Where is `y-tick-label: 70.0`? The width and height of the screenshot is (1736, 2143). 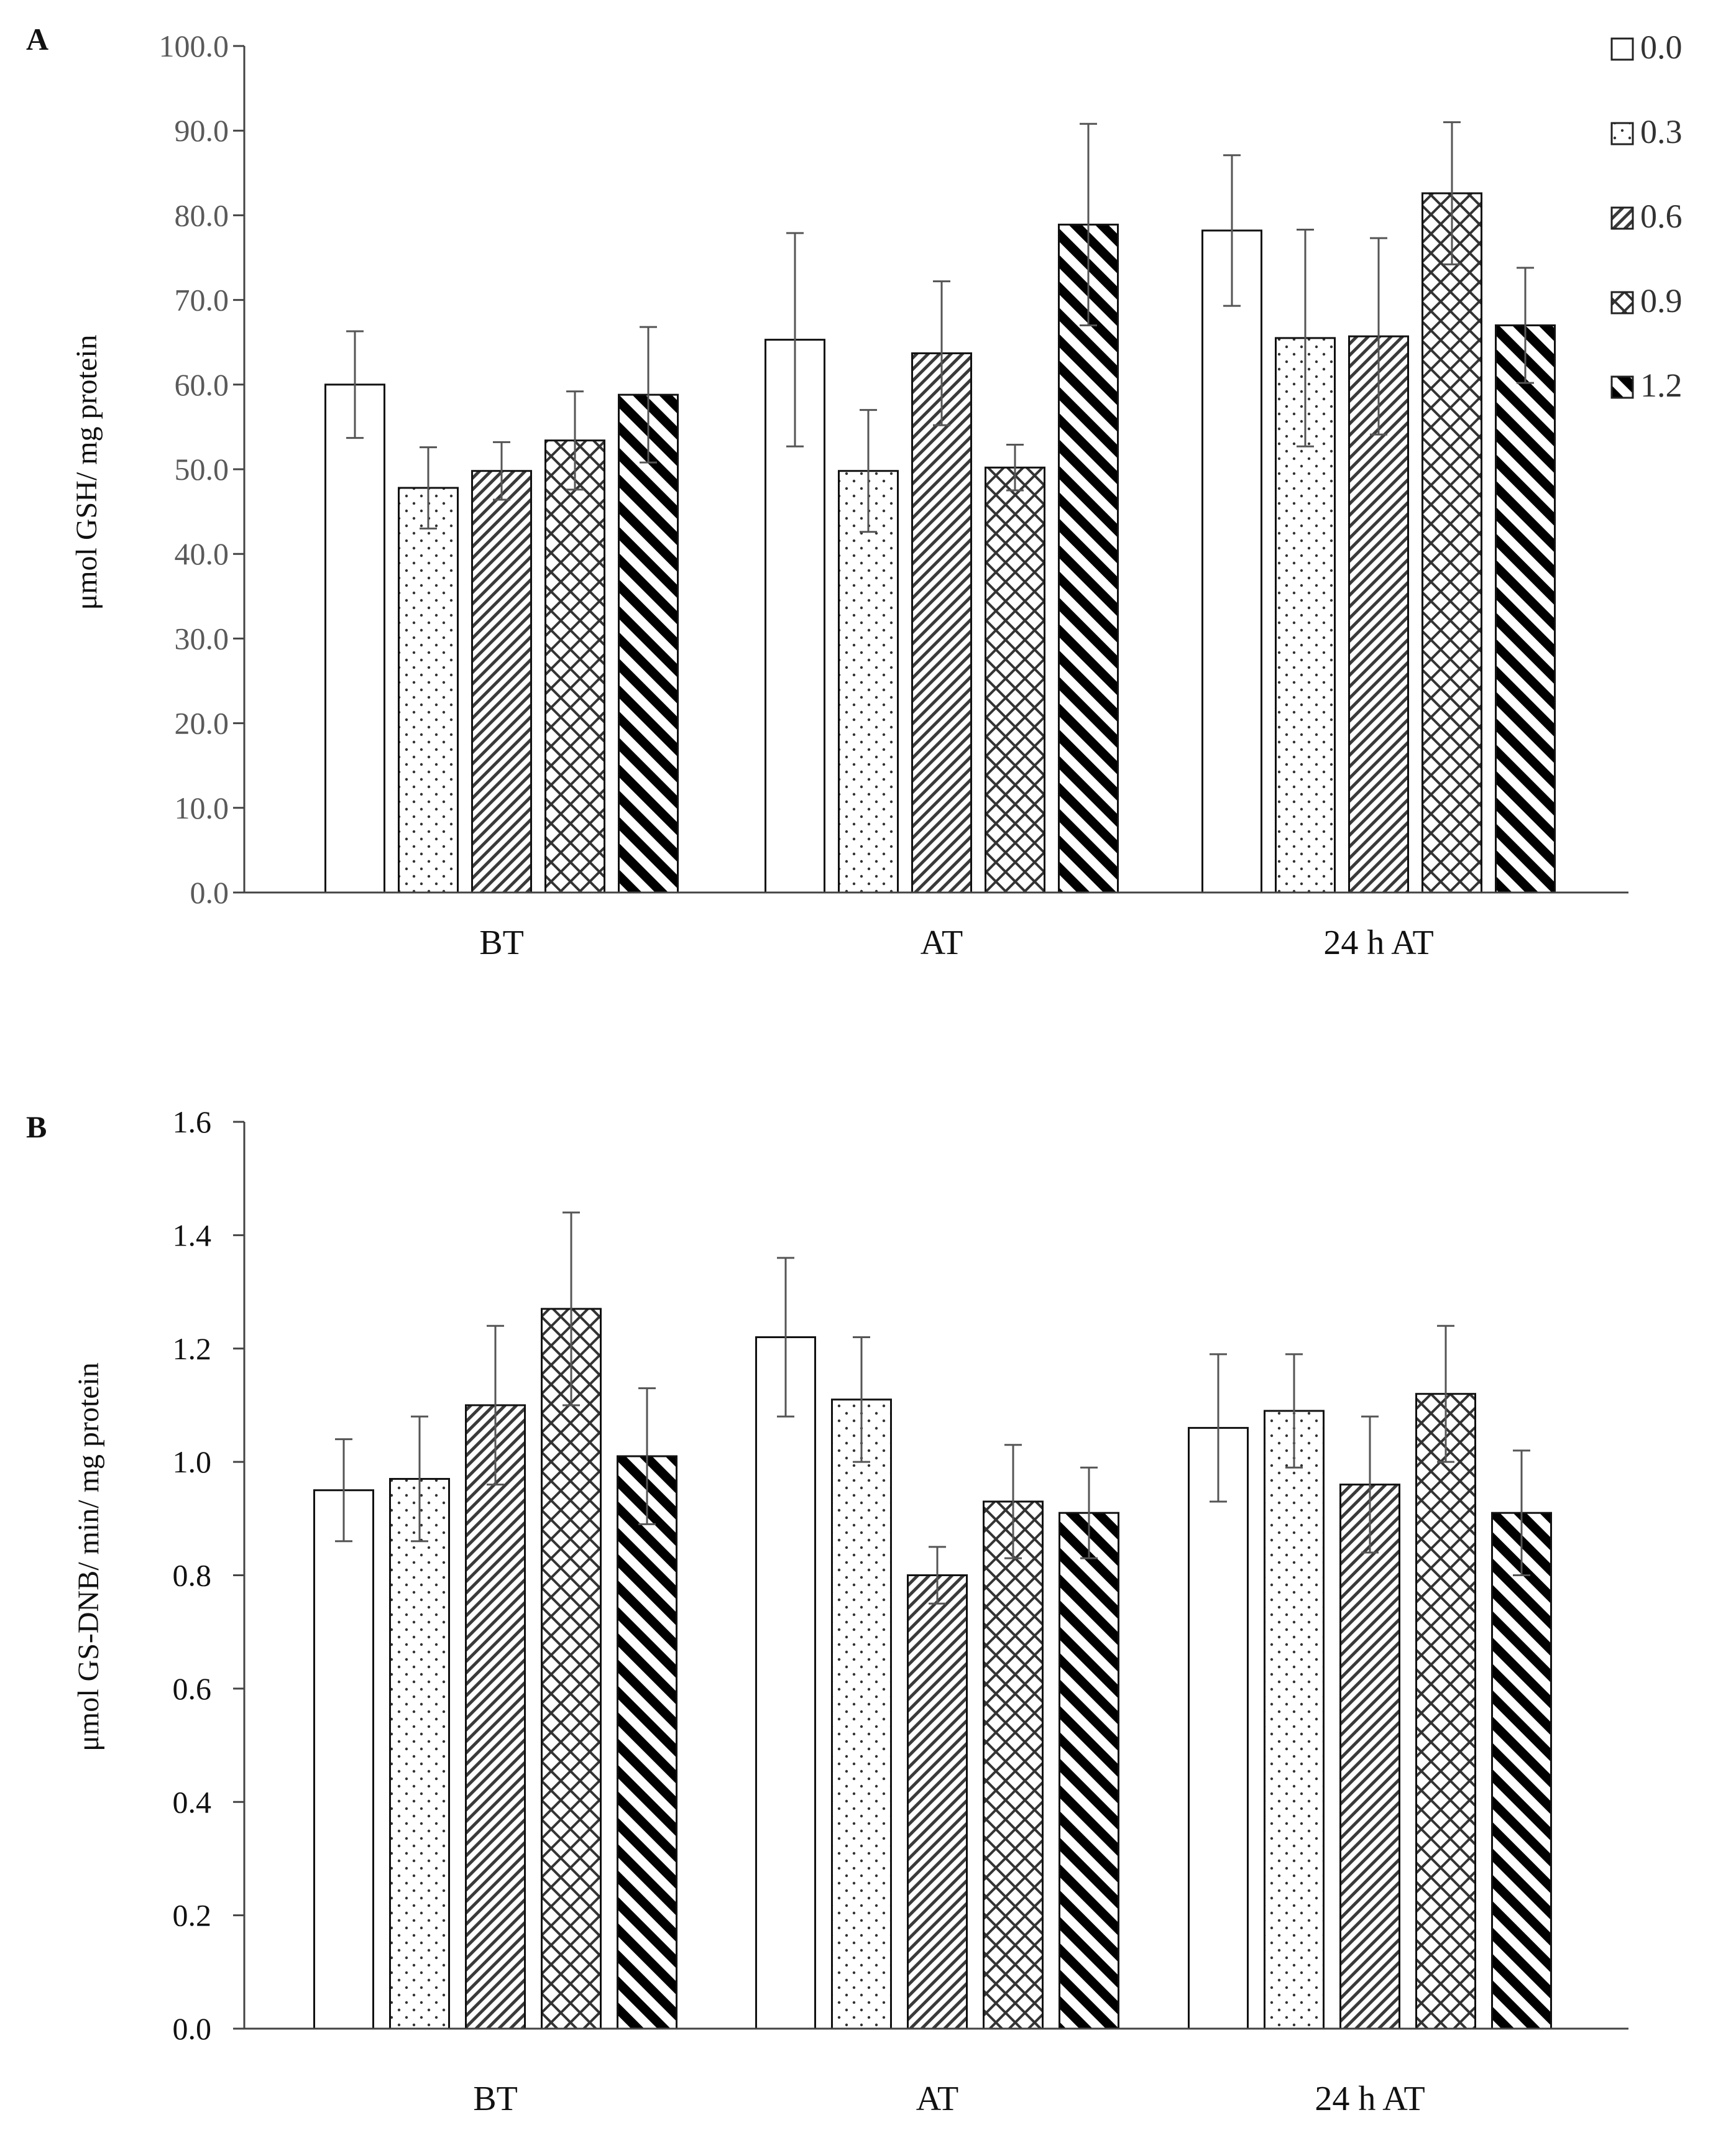
y-tick-label: 70.0 is located at coordinates (202, 300).